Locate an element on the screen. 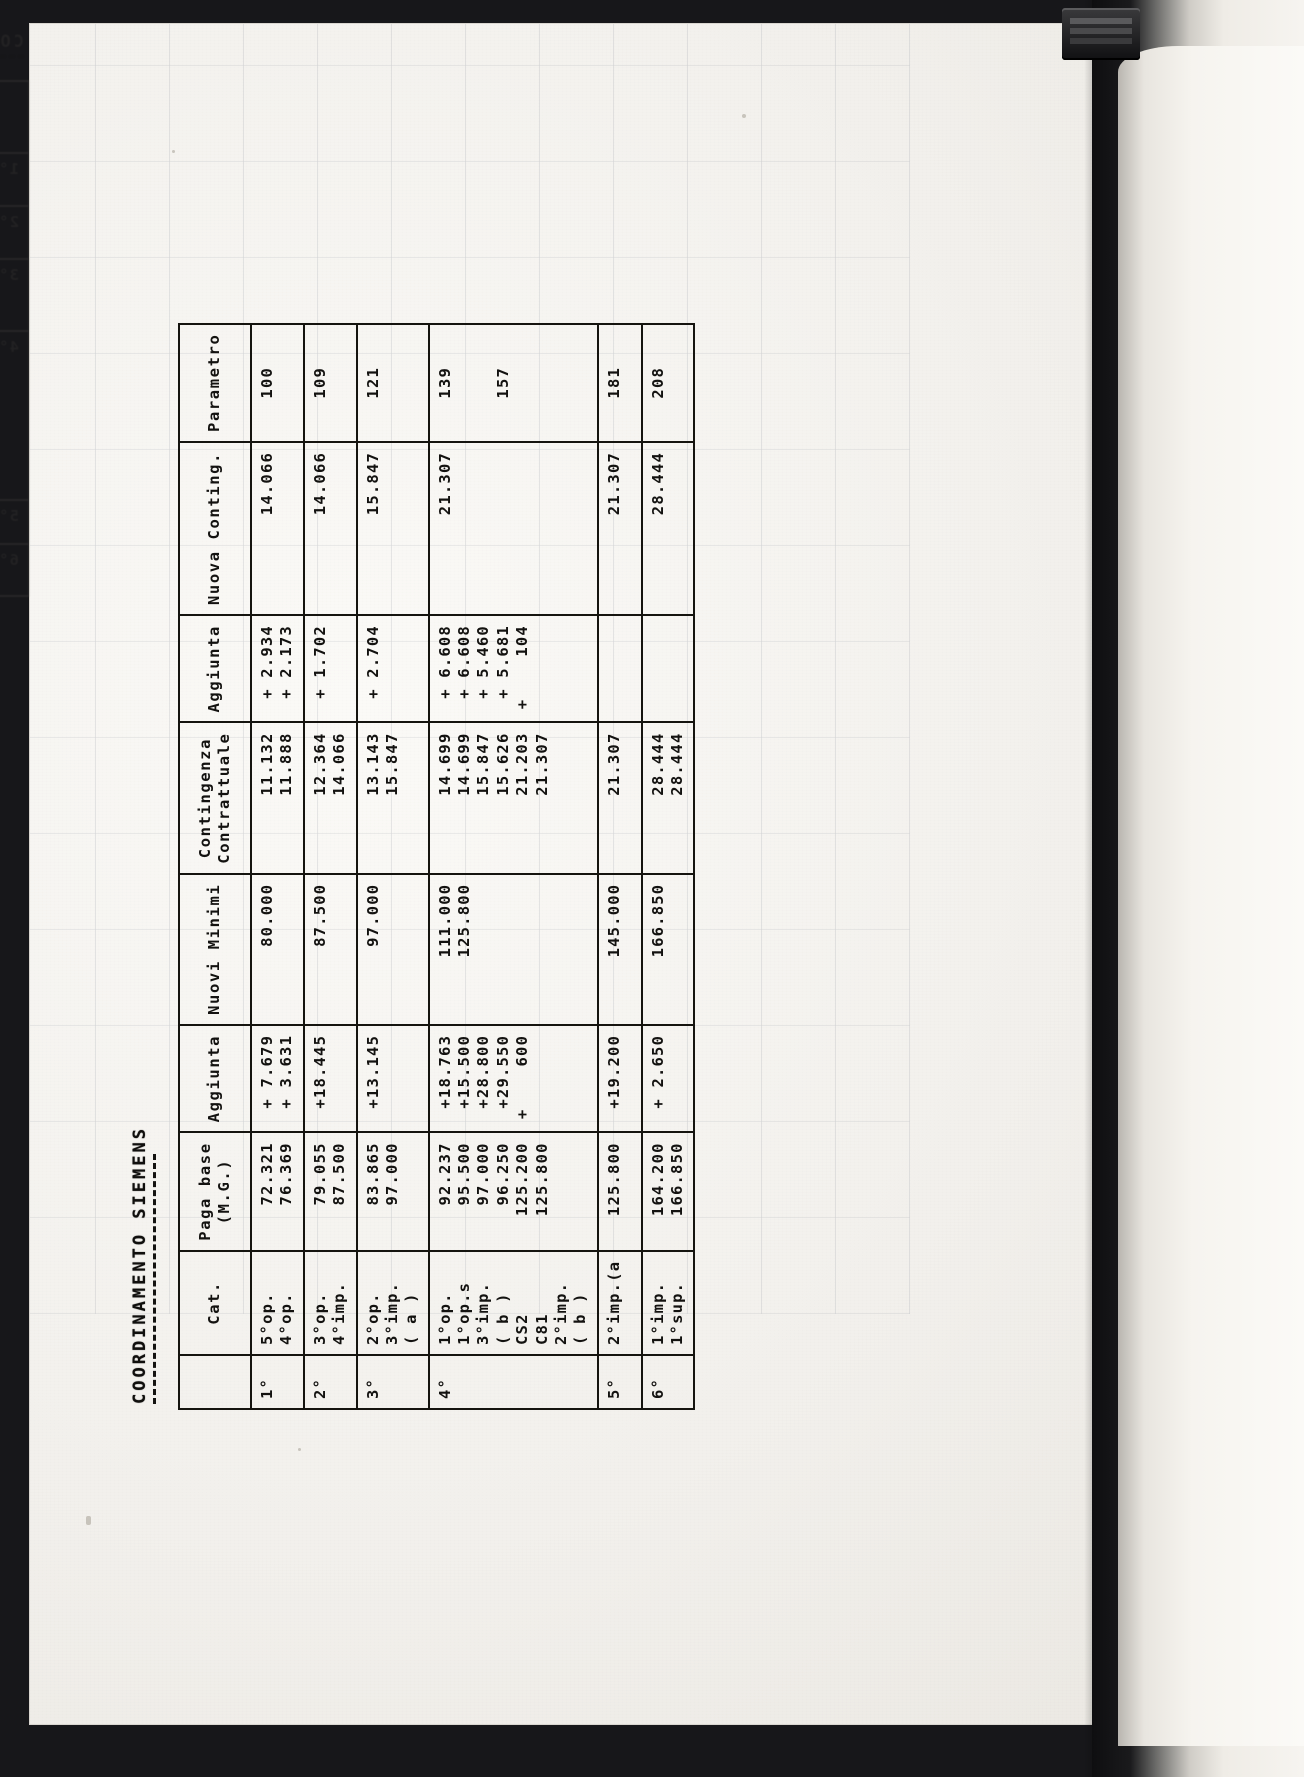  column-header-agg2: Aggiunta is located at coordinates (215, 669).